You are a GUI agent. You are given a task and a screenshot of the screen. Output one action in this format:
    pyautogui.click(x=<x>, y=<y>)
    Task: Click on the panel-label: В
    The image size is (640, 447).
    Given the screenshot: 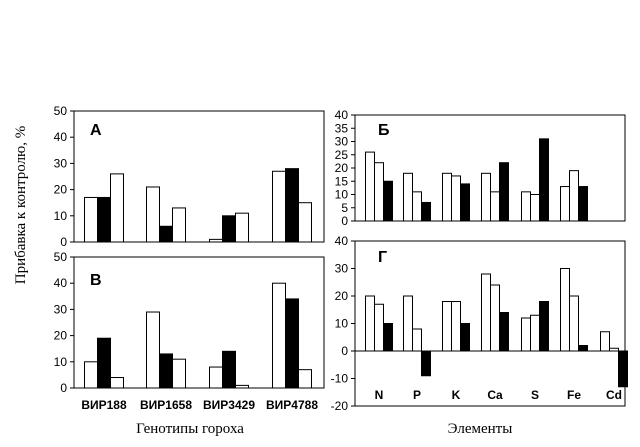 What is the action you would take?
    pyautogui.click(x=96, y=280)
    